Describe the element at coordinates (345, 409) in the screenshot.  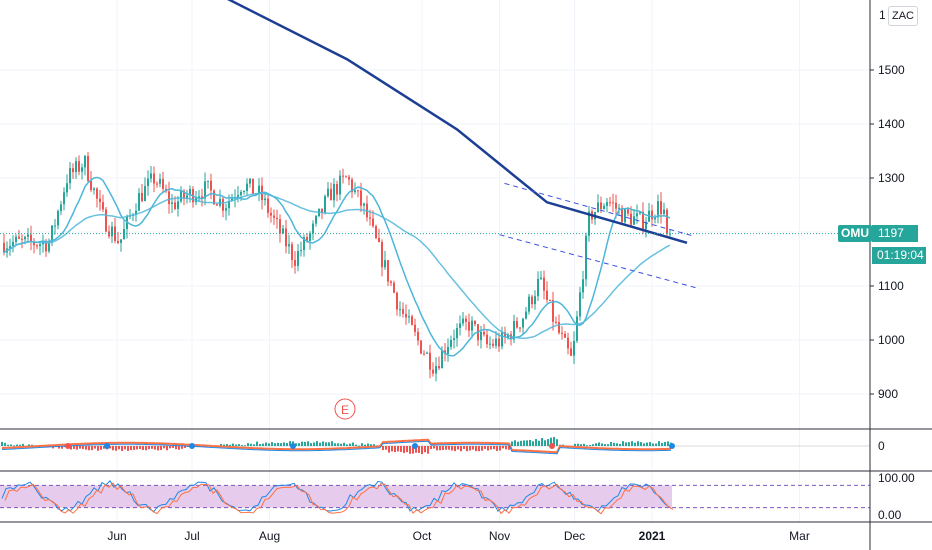
I see `earnings-marker: E` at that location.